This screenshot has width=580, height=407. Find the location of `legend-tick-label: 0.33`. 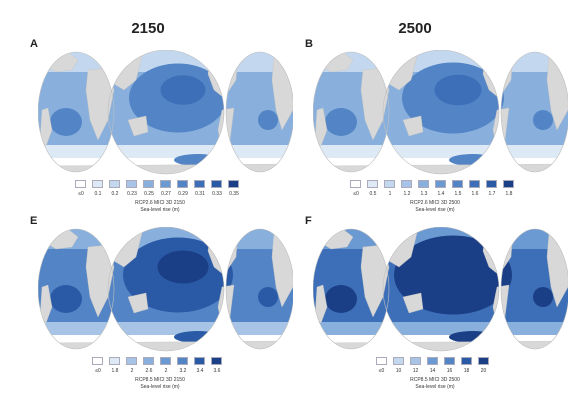

legend-tick-label: 0.33 is located at coordinates (217, 194).